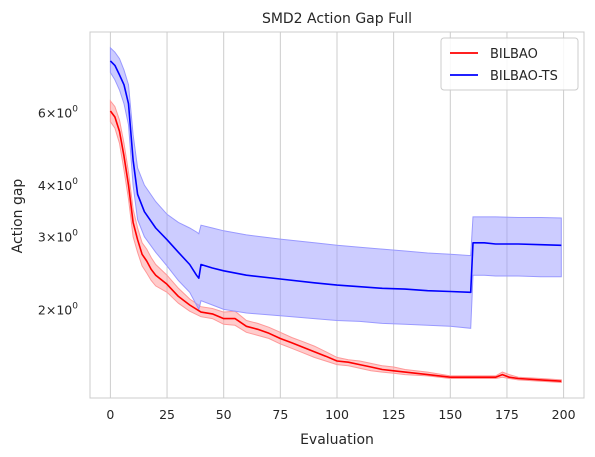  What do you see at coordinates (167, 414) in the screenshot?
I see `x-tick-label: 25` at bounding box center [167, 414].